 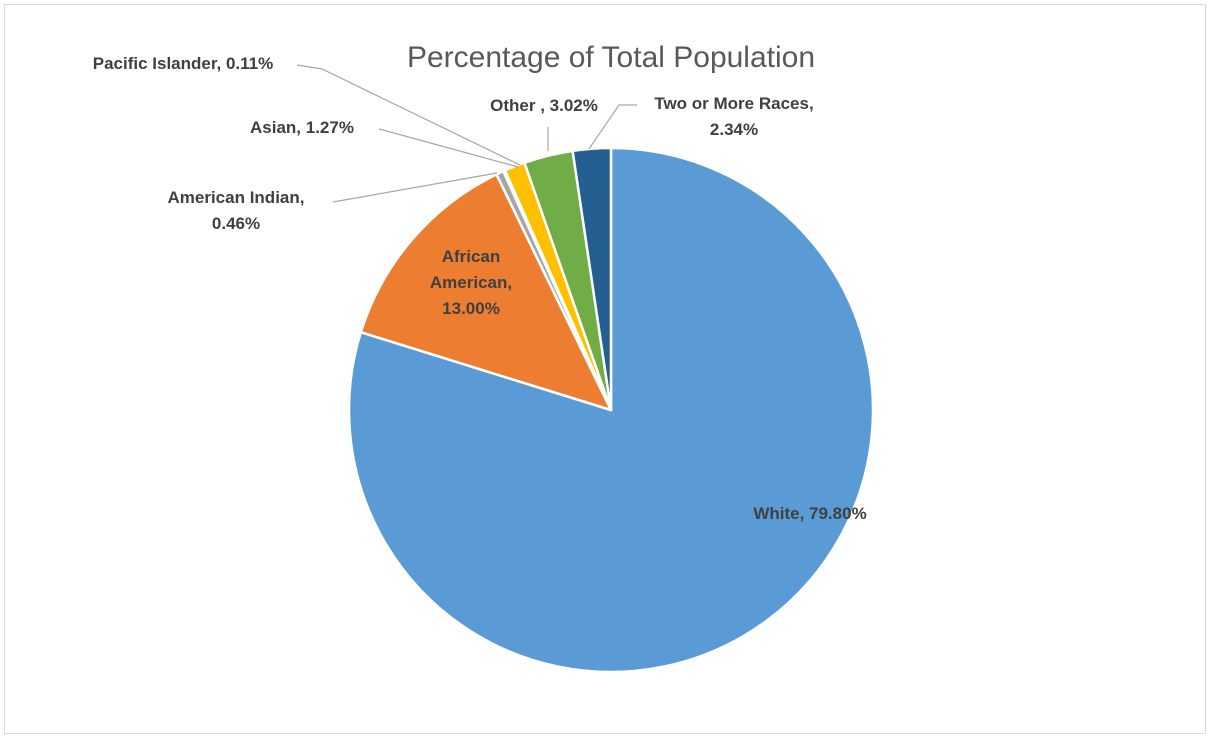 What do you see at coordinates (592, 279) in the screenshot?
I see `slice-two-or-more-races` at bounding box center [592, 279].